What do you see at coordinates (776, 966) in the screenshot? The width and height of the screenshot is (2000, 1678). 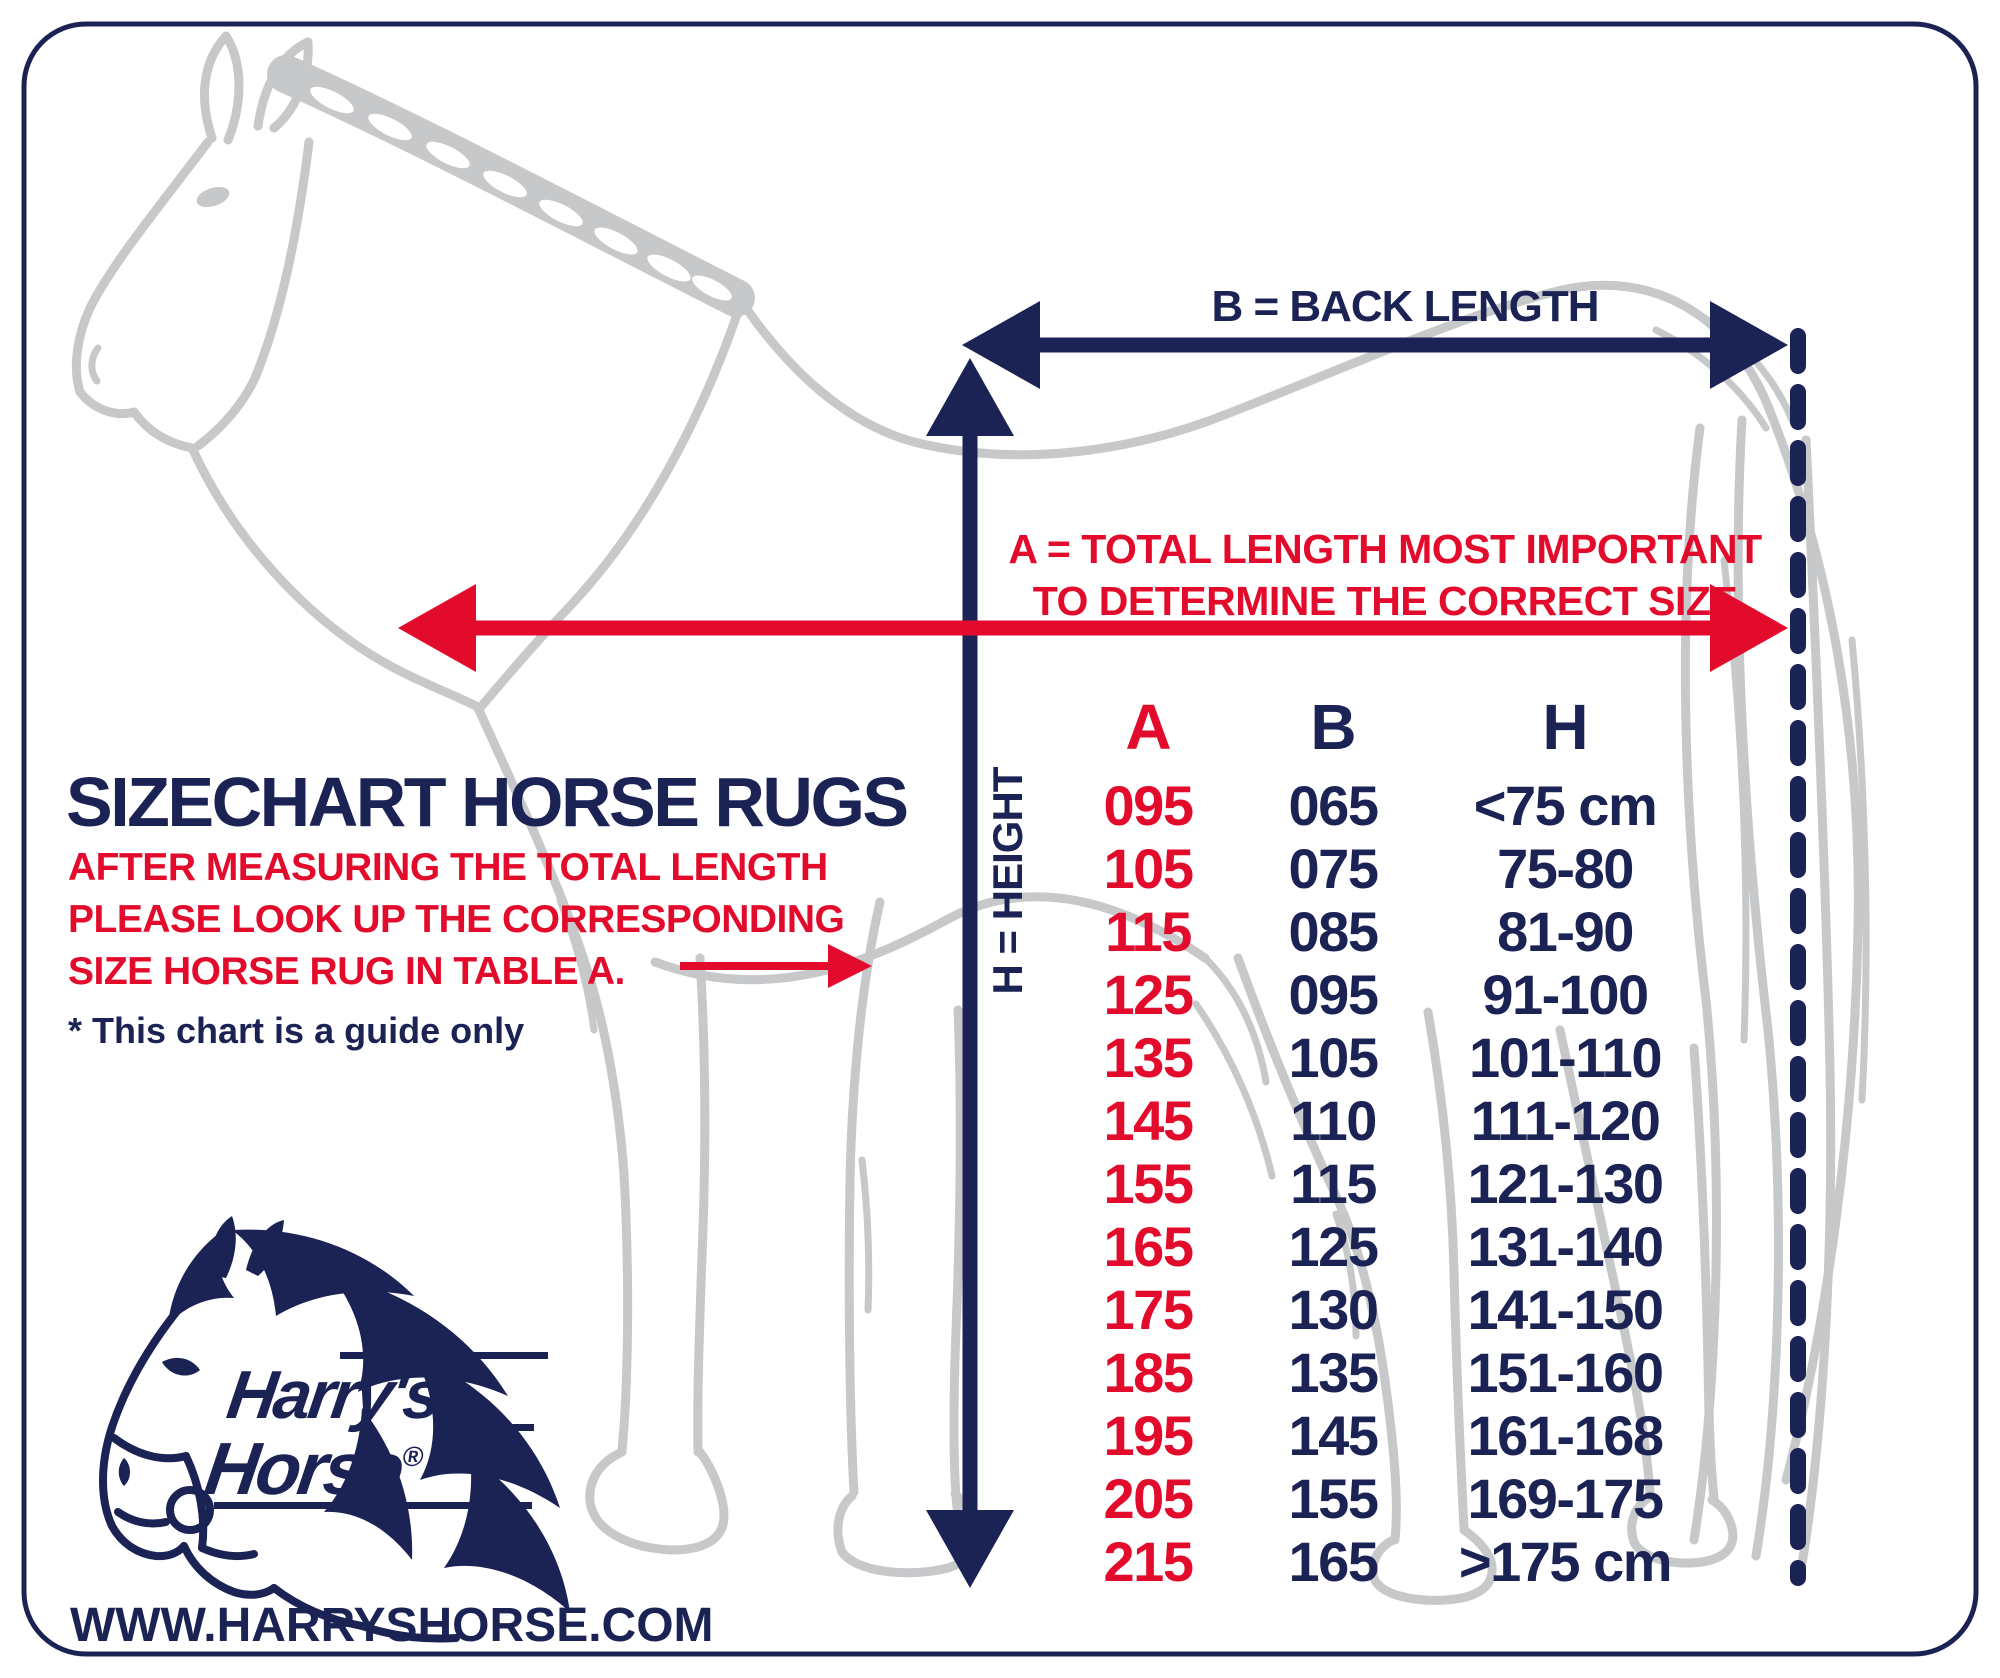 I see `table-pointer-arrow` at bounding box center [776, 966].